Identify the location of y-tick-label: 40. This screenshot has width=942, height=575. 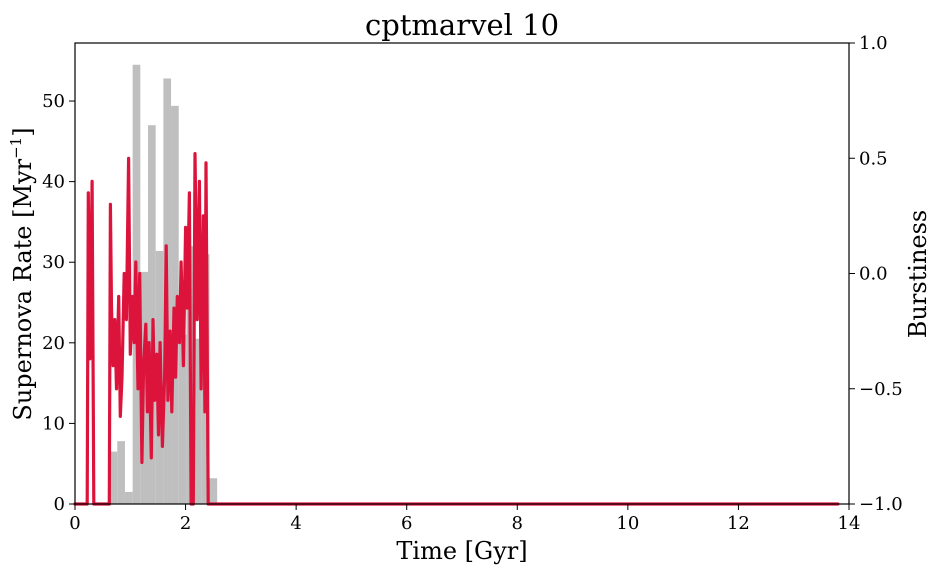
(53, 182).